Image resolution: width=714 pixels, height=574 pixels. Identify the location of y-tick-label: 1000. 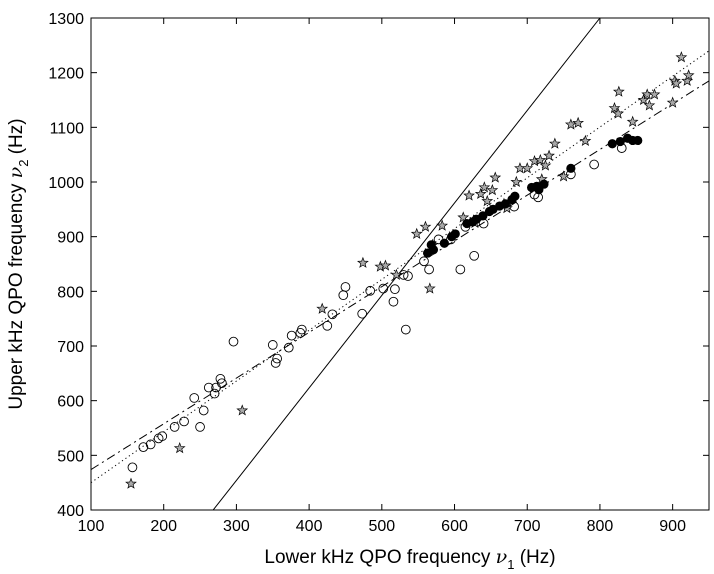
(66, 183).